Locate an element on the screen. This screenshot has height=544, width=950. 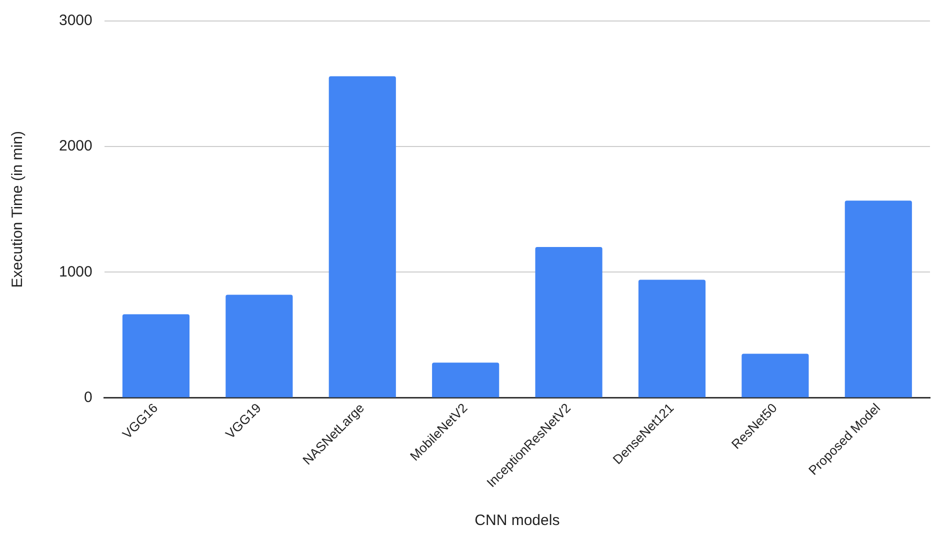
x-axis-title: CNN models is located at coordinates (517, 521).